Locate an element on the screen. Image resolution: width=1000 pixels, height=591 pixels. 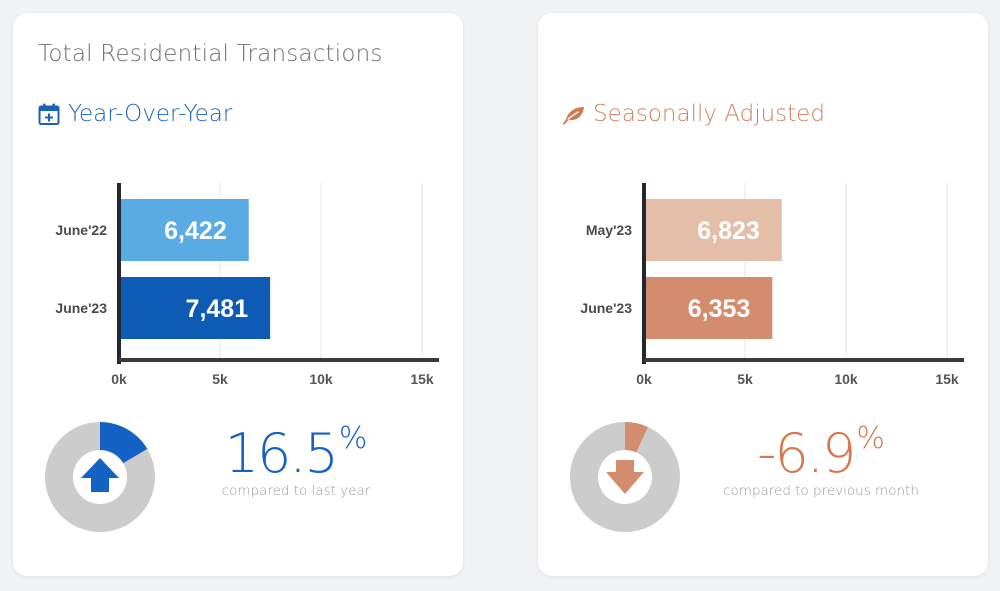
seasonal-subtitle-text: Seasonally Adjusted is located at coordinates (709, 114).